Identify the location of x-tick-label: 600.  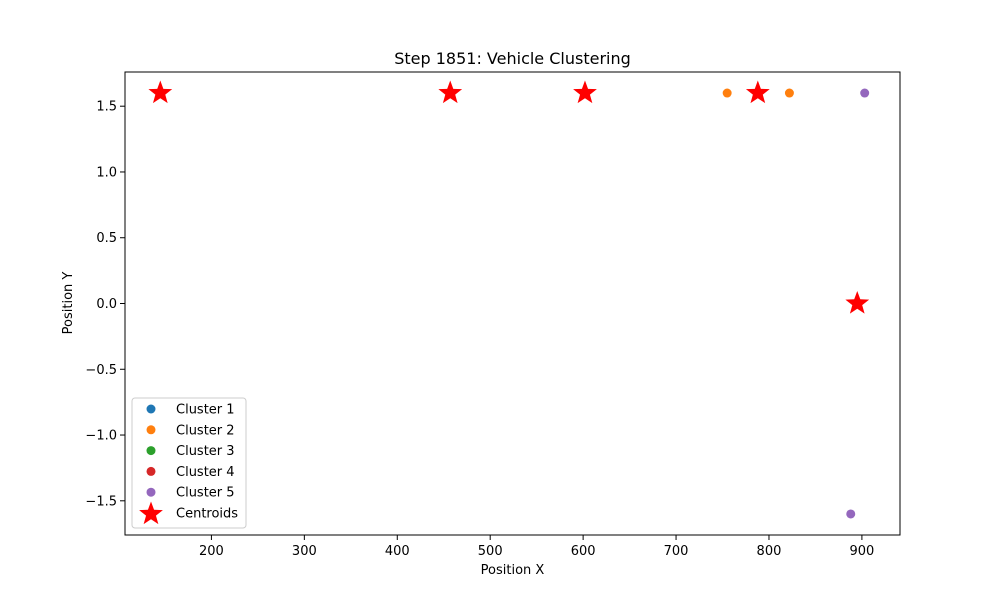
(583, 551).